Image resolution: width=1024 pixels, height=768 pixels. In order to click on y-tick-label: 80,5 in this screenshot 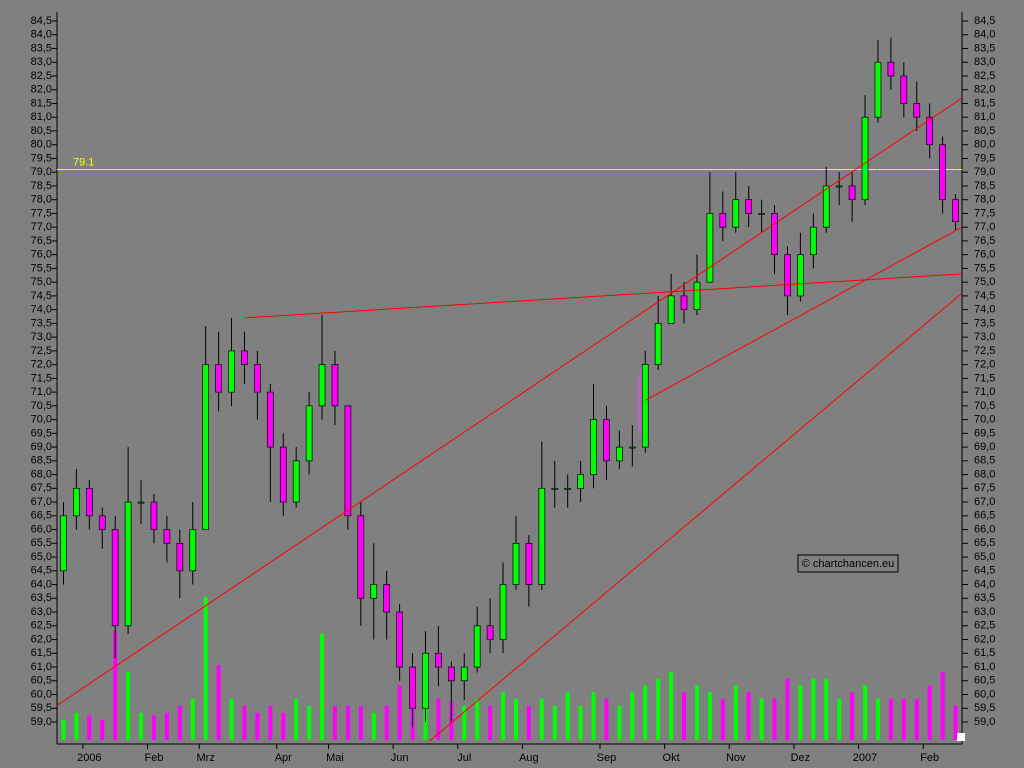, I will do `click(41, 131)`.